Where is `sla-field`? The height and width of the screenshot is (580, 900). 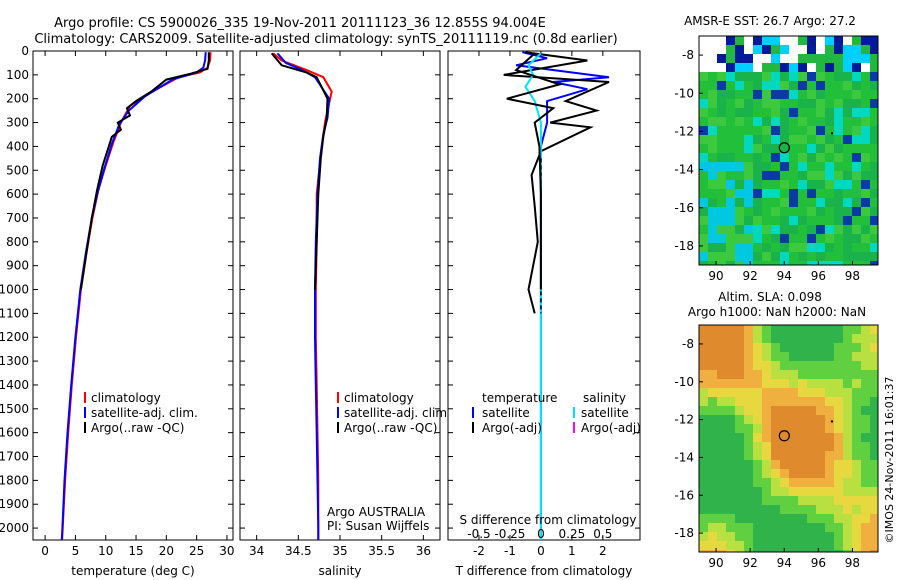
sla-field is located at coordinates (788, 438).